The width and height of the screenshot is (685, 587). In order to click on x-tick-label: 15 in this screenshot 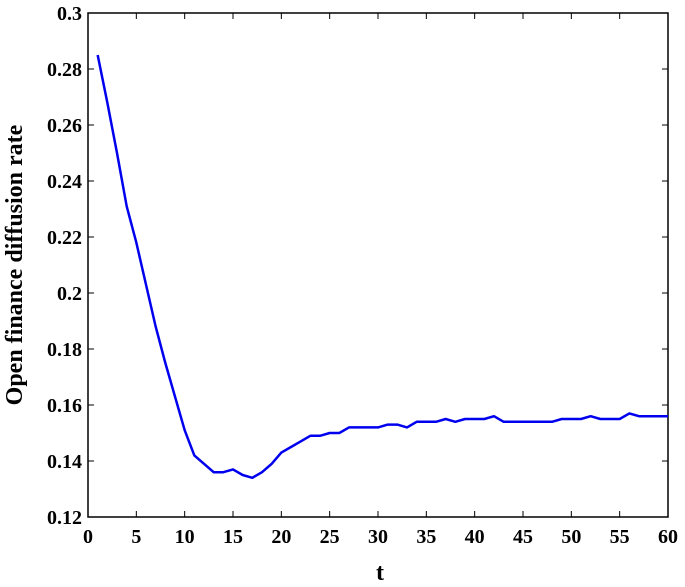, I will do `click(233, 537)`.